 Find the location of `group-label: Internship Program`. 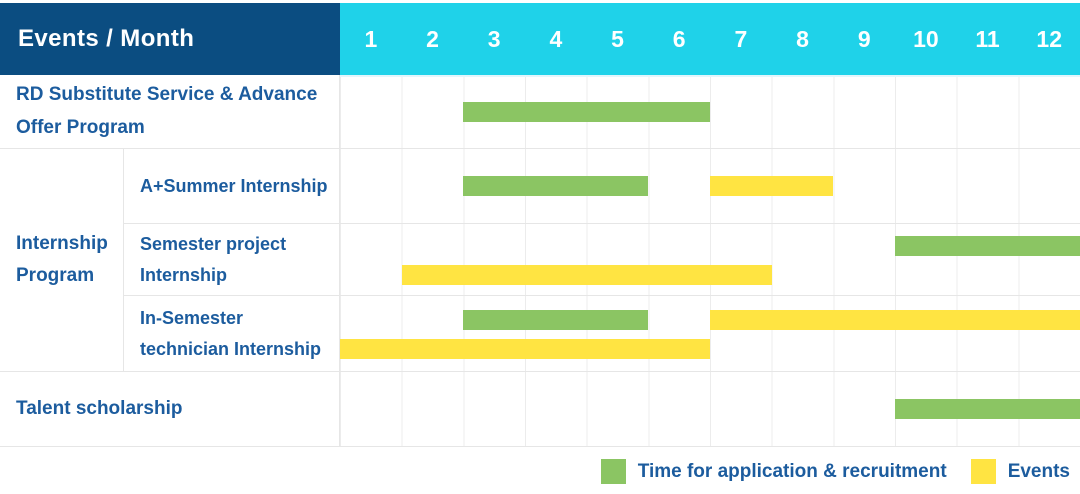

group-label: Internship Program is located at coordinates (62, 260).